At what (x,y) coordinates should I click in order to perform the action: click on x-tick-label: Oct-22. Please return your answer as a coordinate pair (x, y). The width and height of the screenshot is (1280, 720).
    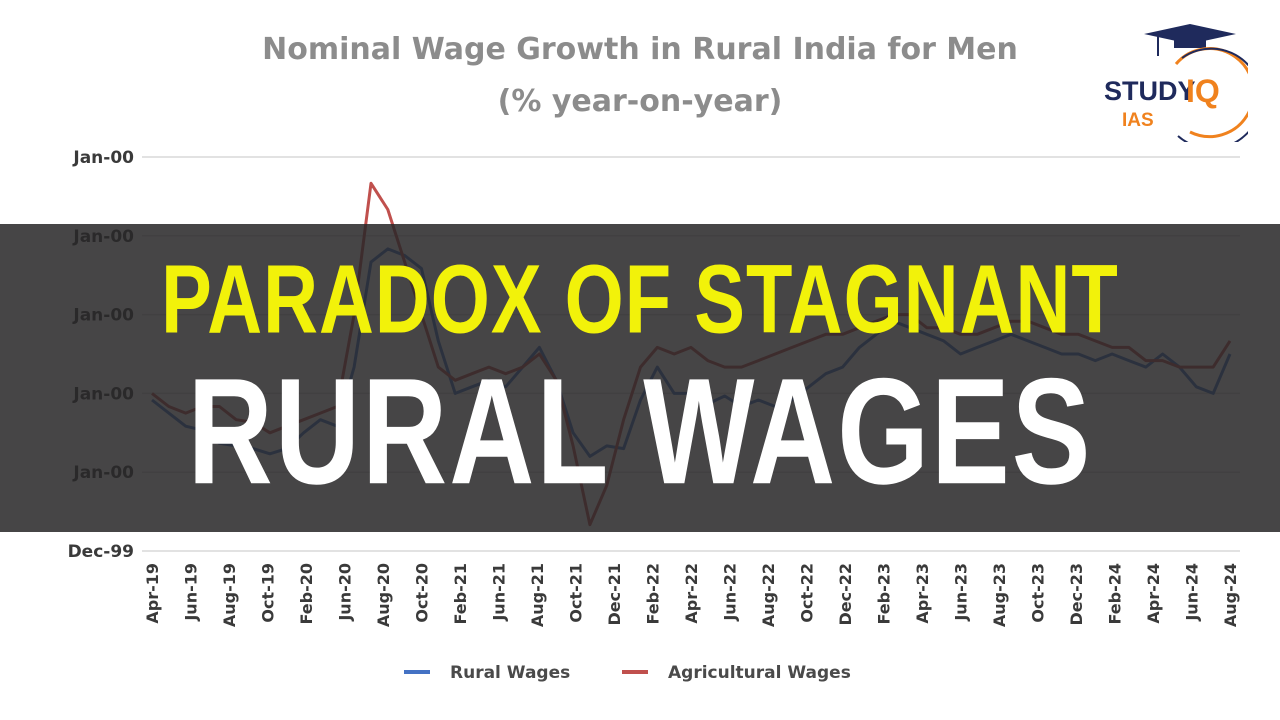
    Looking at the image, I should click on (807, 593).